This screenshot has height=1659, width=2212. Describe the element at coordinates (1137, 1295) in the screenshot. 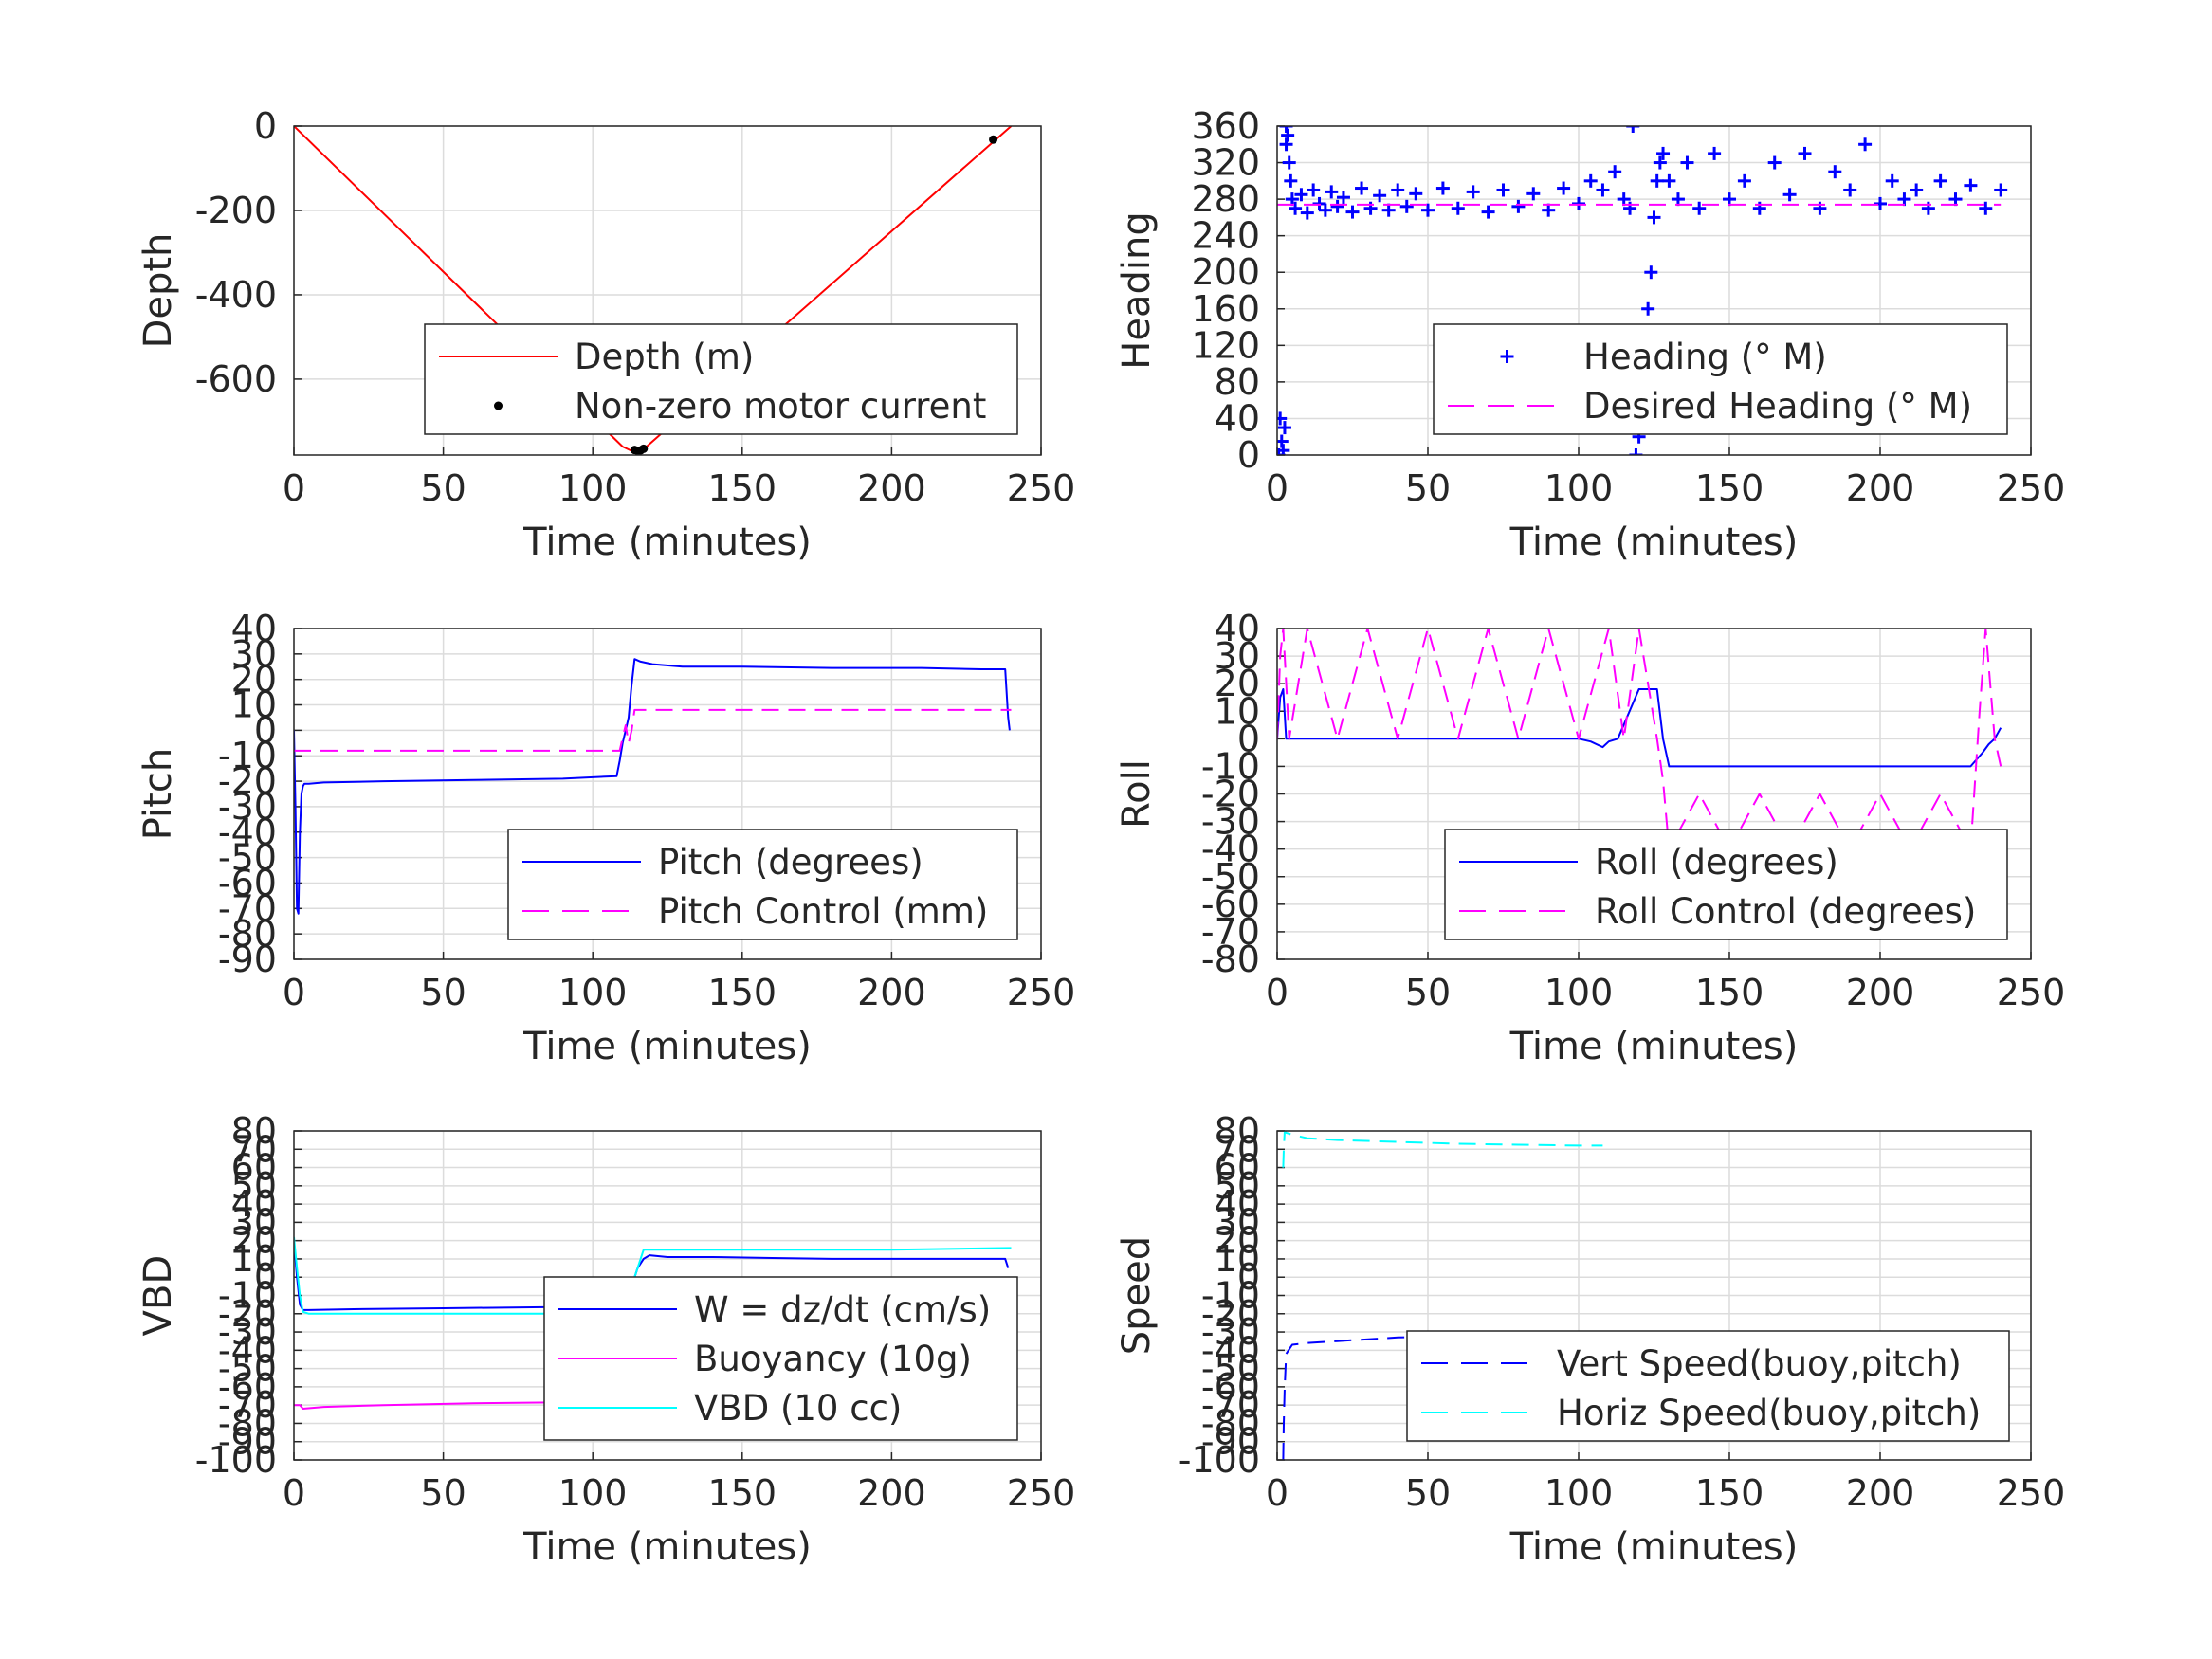

I see `y-axis-label: Speed` at that location.